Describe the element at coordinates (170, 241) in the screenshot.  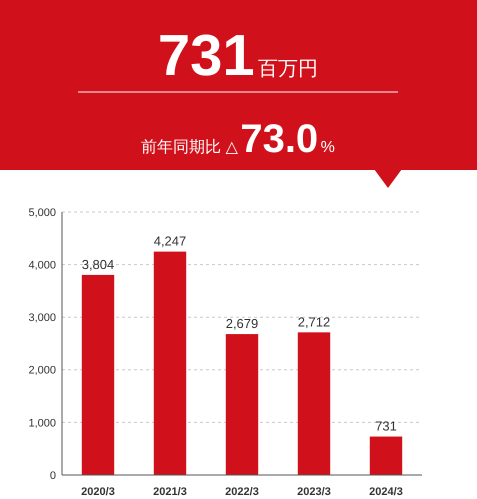
I see `data-label: 4,247` at that location.